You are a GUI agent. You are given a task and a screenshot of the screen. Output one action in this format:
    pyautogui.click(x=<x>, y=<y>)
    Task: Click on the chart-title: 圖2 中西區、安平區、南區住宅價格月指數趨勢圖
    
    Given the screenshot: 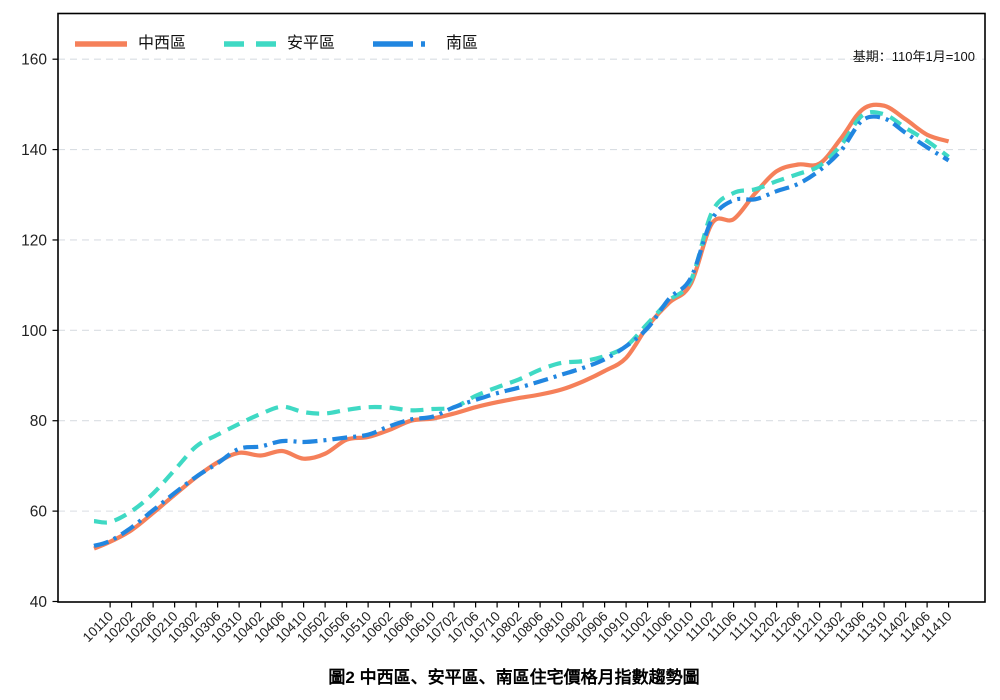 What is the action you would take?
    pyautogui.click(x=514, y=677)
    